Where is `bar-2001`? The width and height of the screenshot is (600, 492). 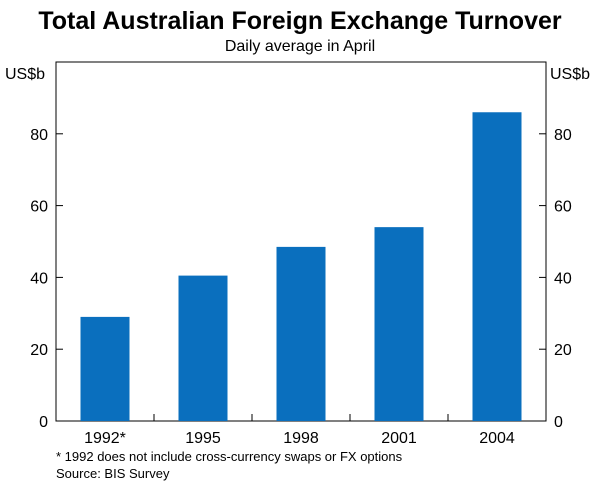 bar-2001 is located at coordinates (399, 324).